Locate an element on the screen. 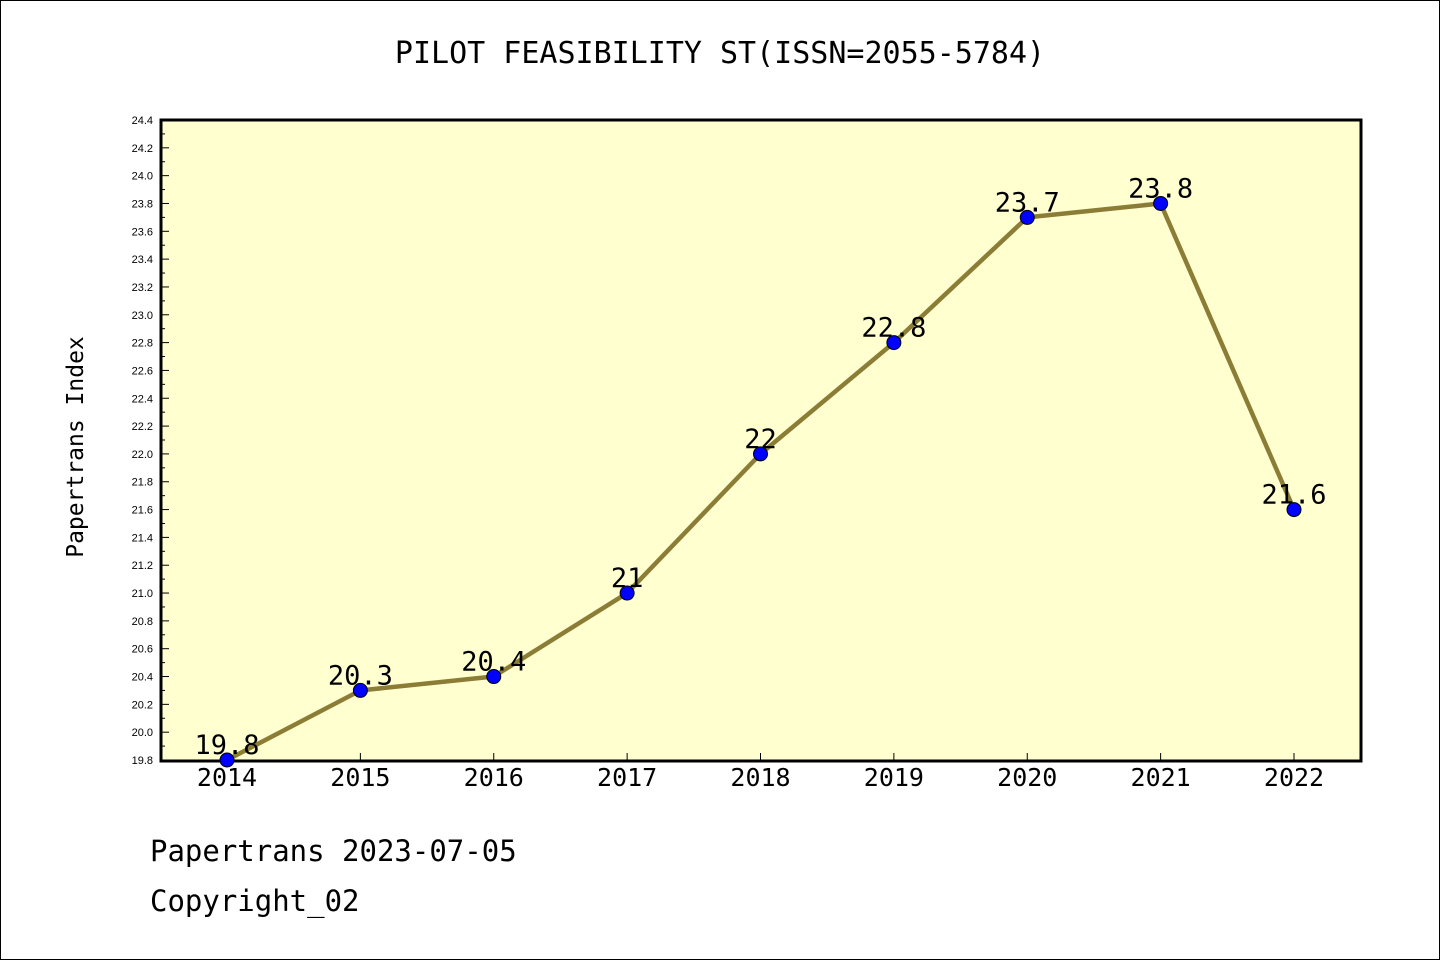 The width and height of the screenshot is (1440, 960). data-label: 23.8 is located at coordinates (1160, 188).